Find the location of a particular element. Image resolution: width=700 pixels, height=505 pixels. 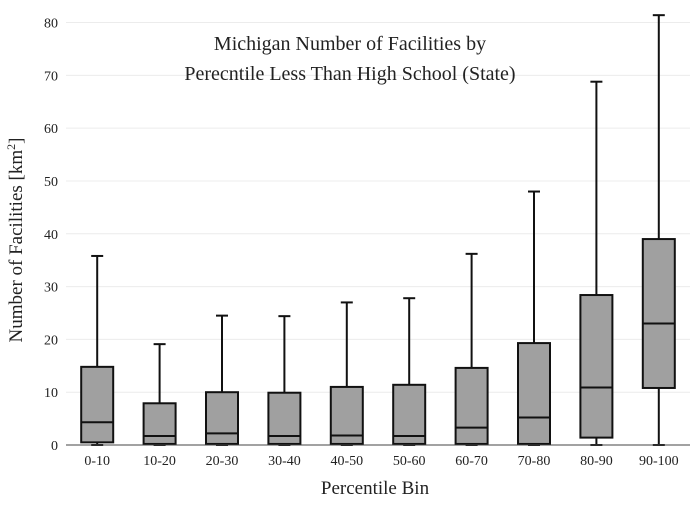

y-axis-title-sup: 2 is located at coordinates (11, 147).